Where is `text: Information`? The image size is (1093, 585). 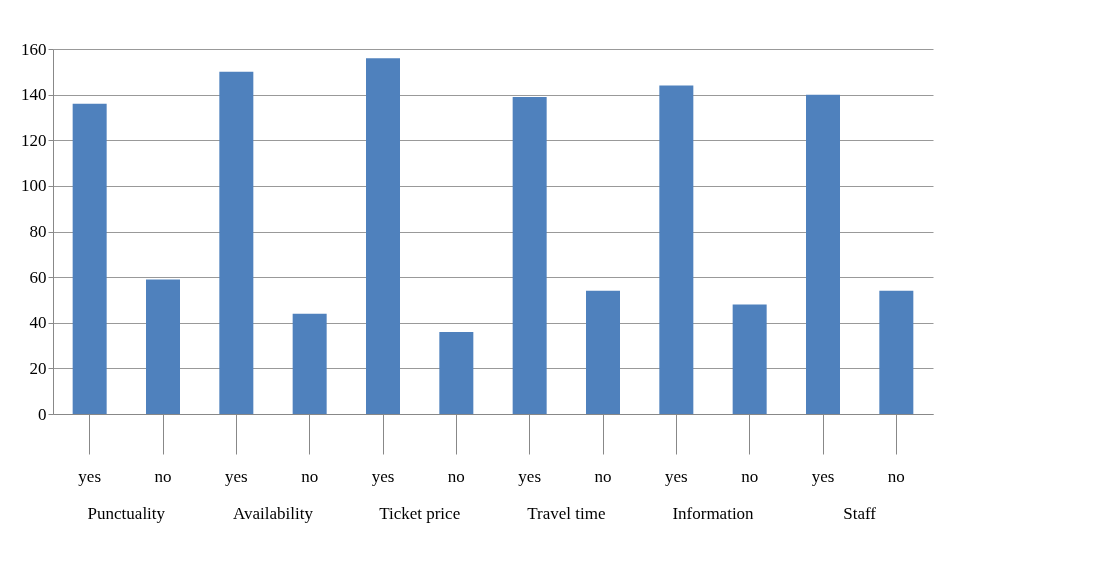 text: Information is located at coordinates (713, 513).